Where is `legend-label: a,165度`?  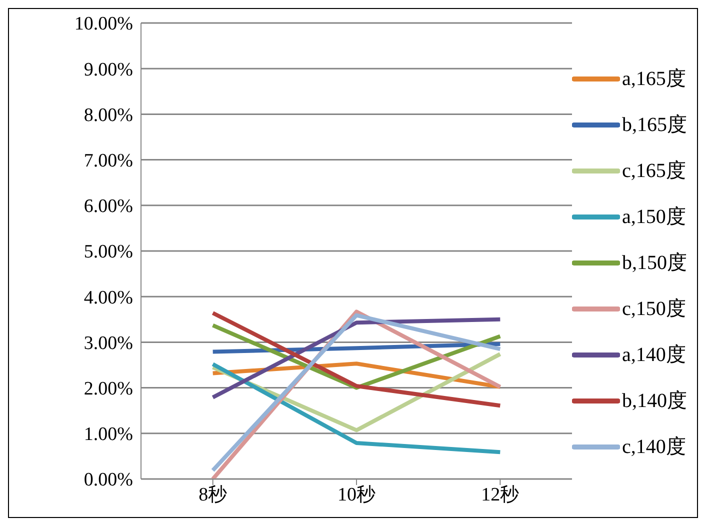 legend-label: a,165度 is located at coordinates (654, 79).